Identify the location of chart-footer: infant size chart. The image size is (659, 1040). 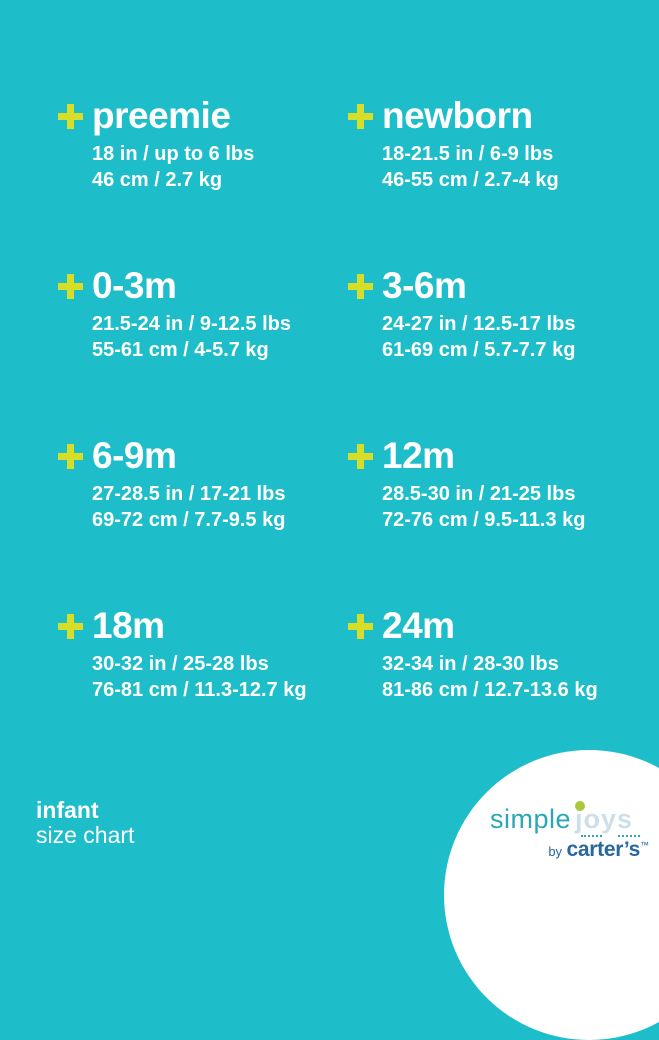
(85, 823).